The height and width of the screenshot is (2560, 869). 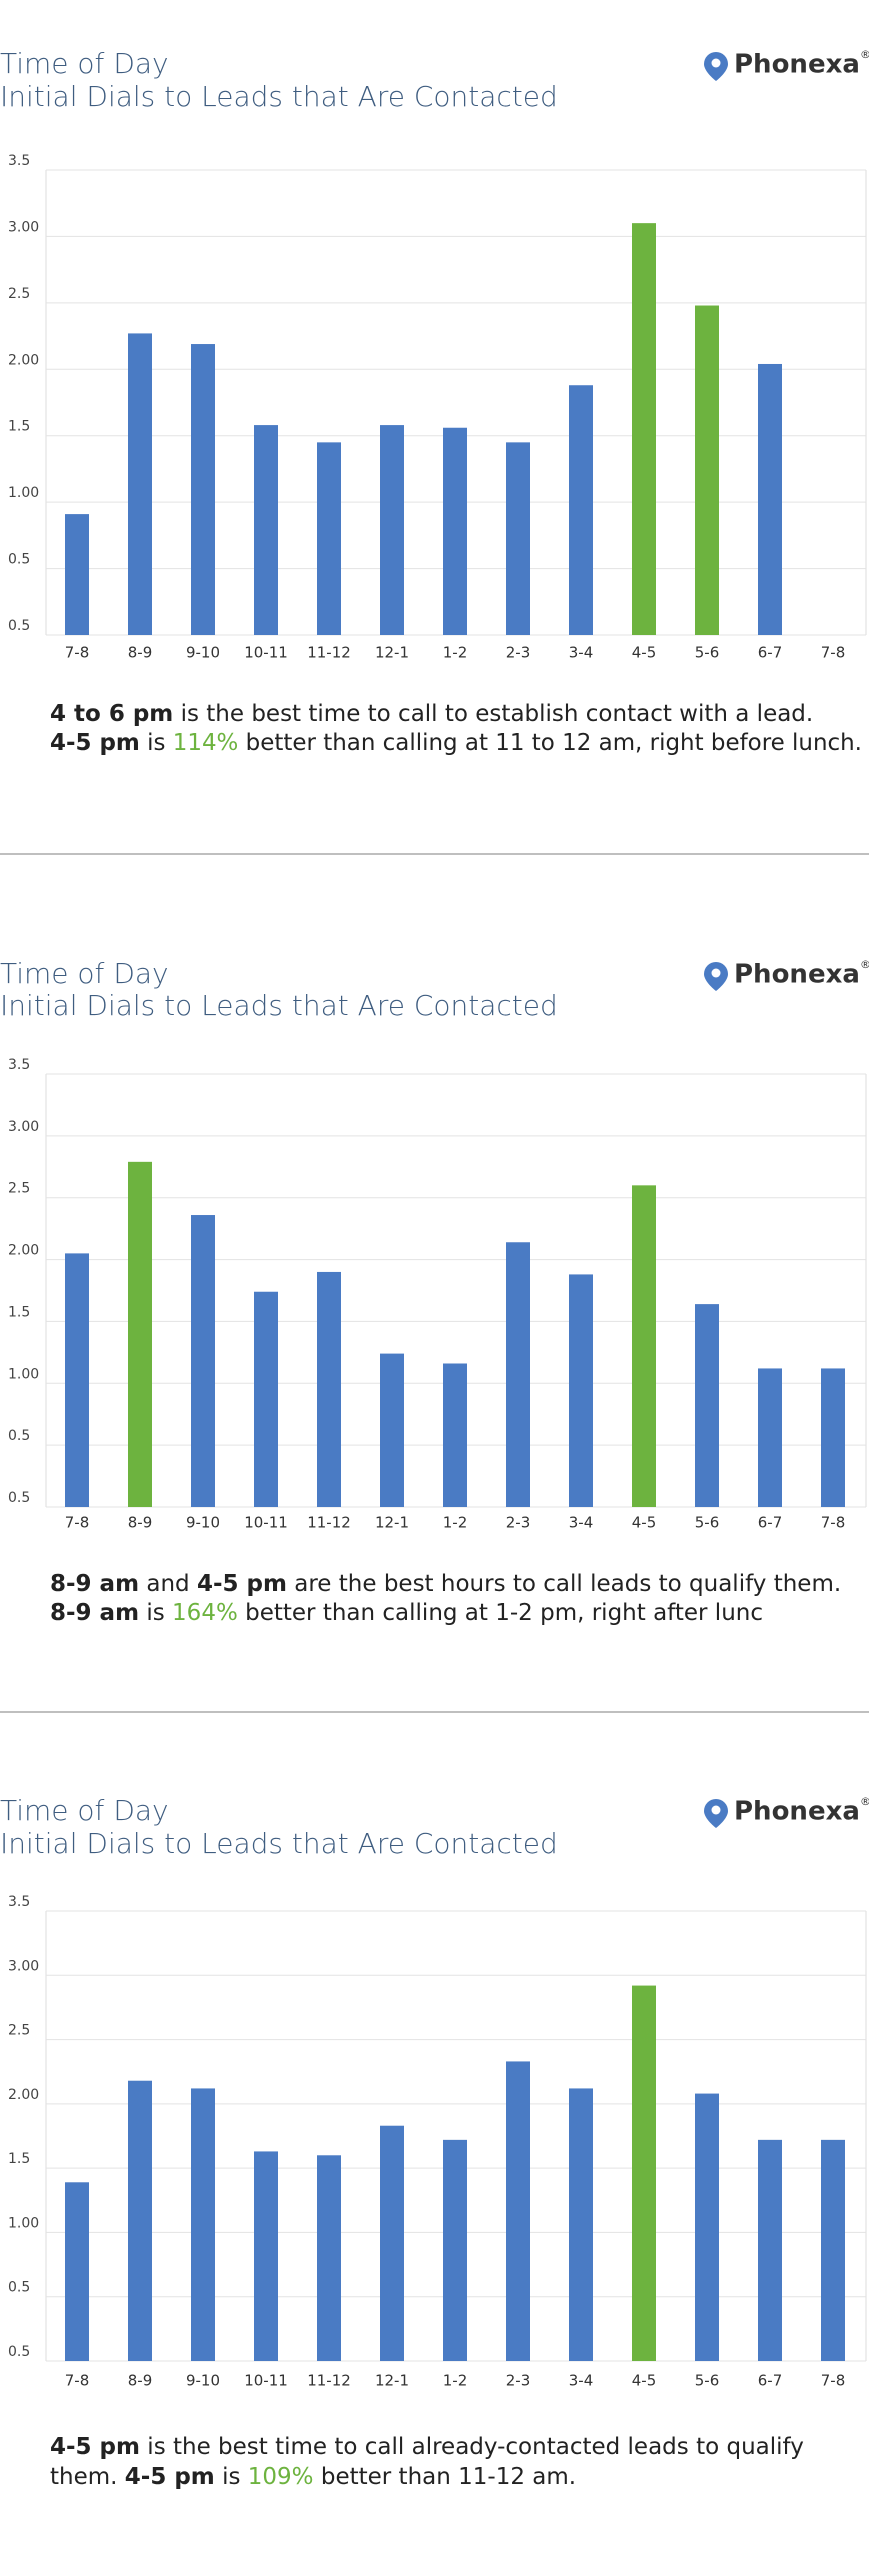 What do you see at coordinates (206, 743) in the screenshot?
I see `caption-segment: 114%` at bounding box center [206, 743].